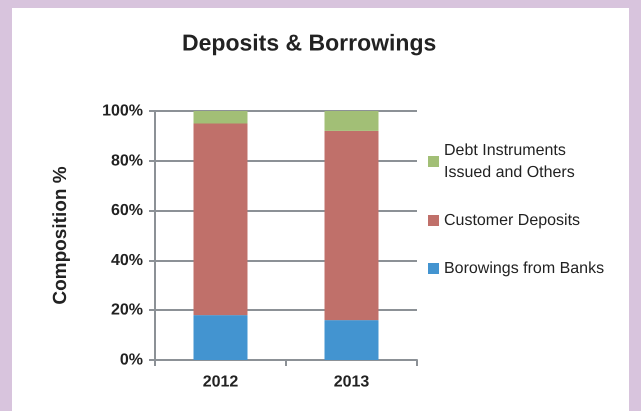 This screenshot has height=411, width=641. What do you see at coordinates (524, 268) in the screenshot?
I see `legend-label: Borowings from Banks` at bounding box center [524, 268].